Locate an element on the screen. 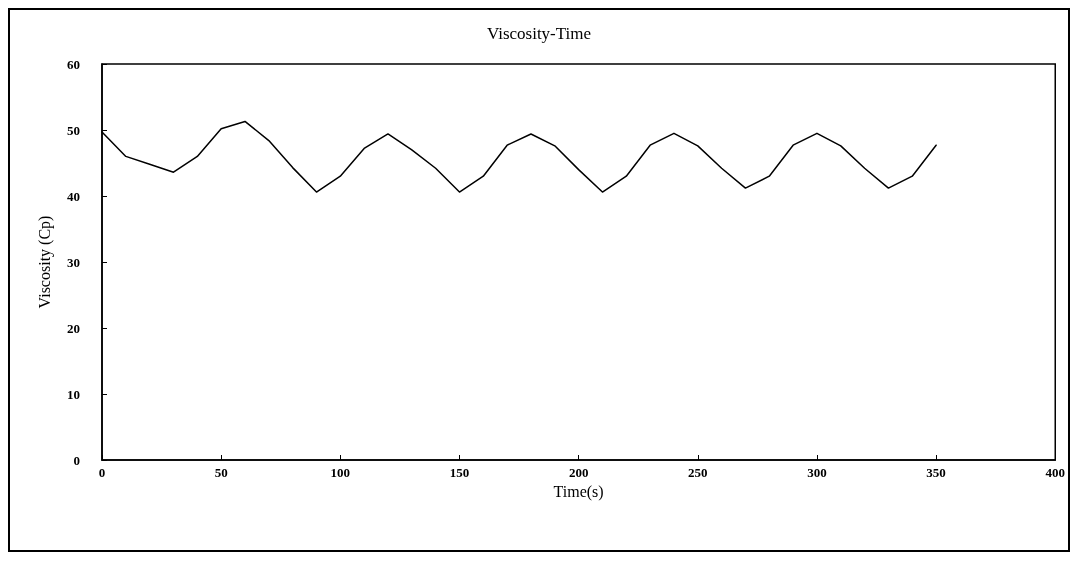 This screenshot has width=1080, height=562. y-tick-label: 10 is located at coordinates (73, 394).